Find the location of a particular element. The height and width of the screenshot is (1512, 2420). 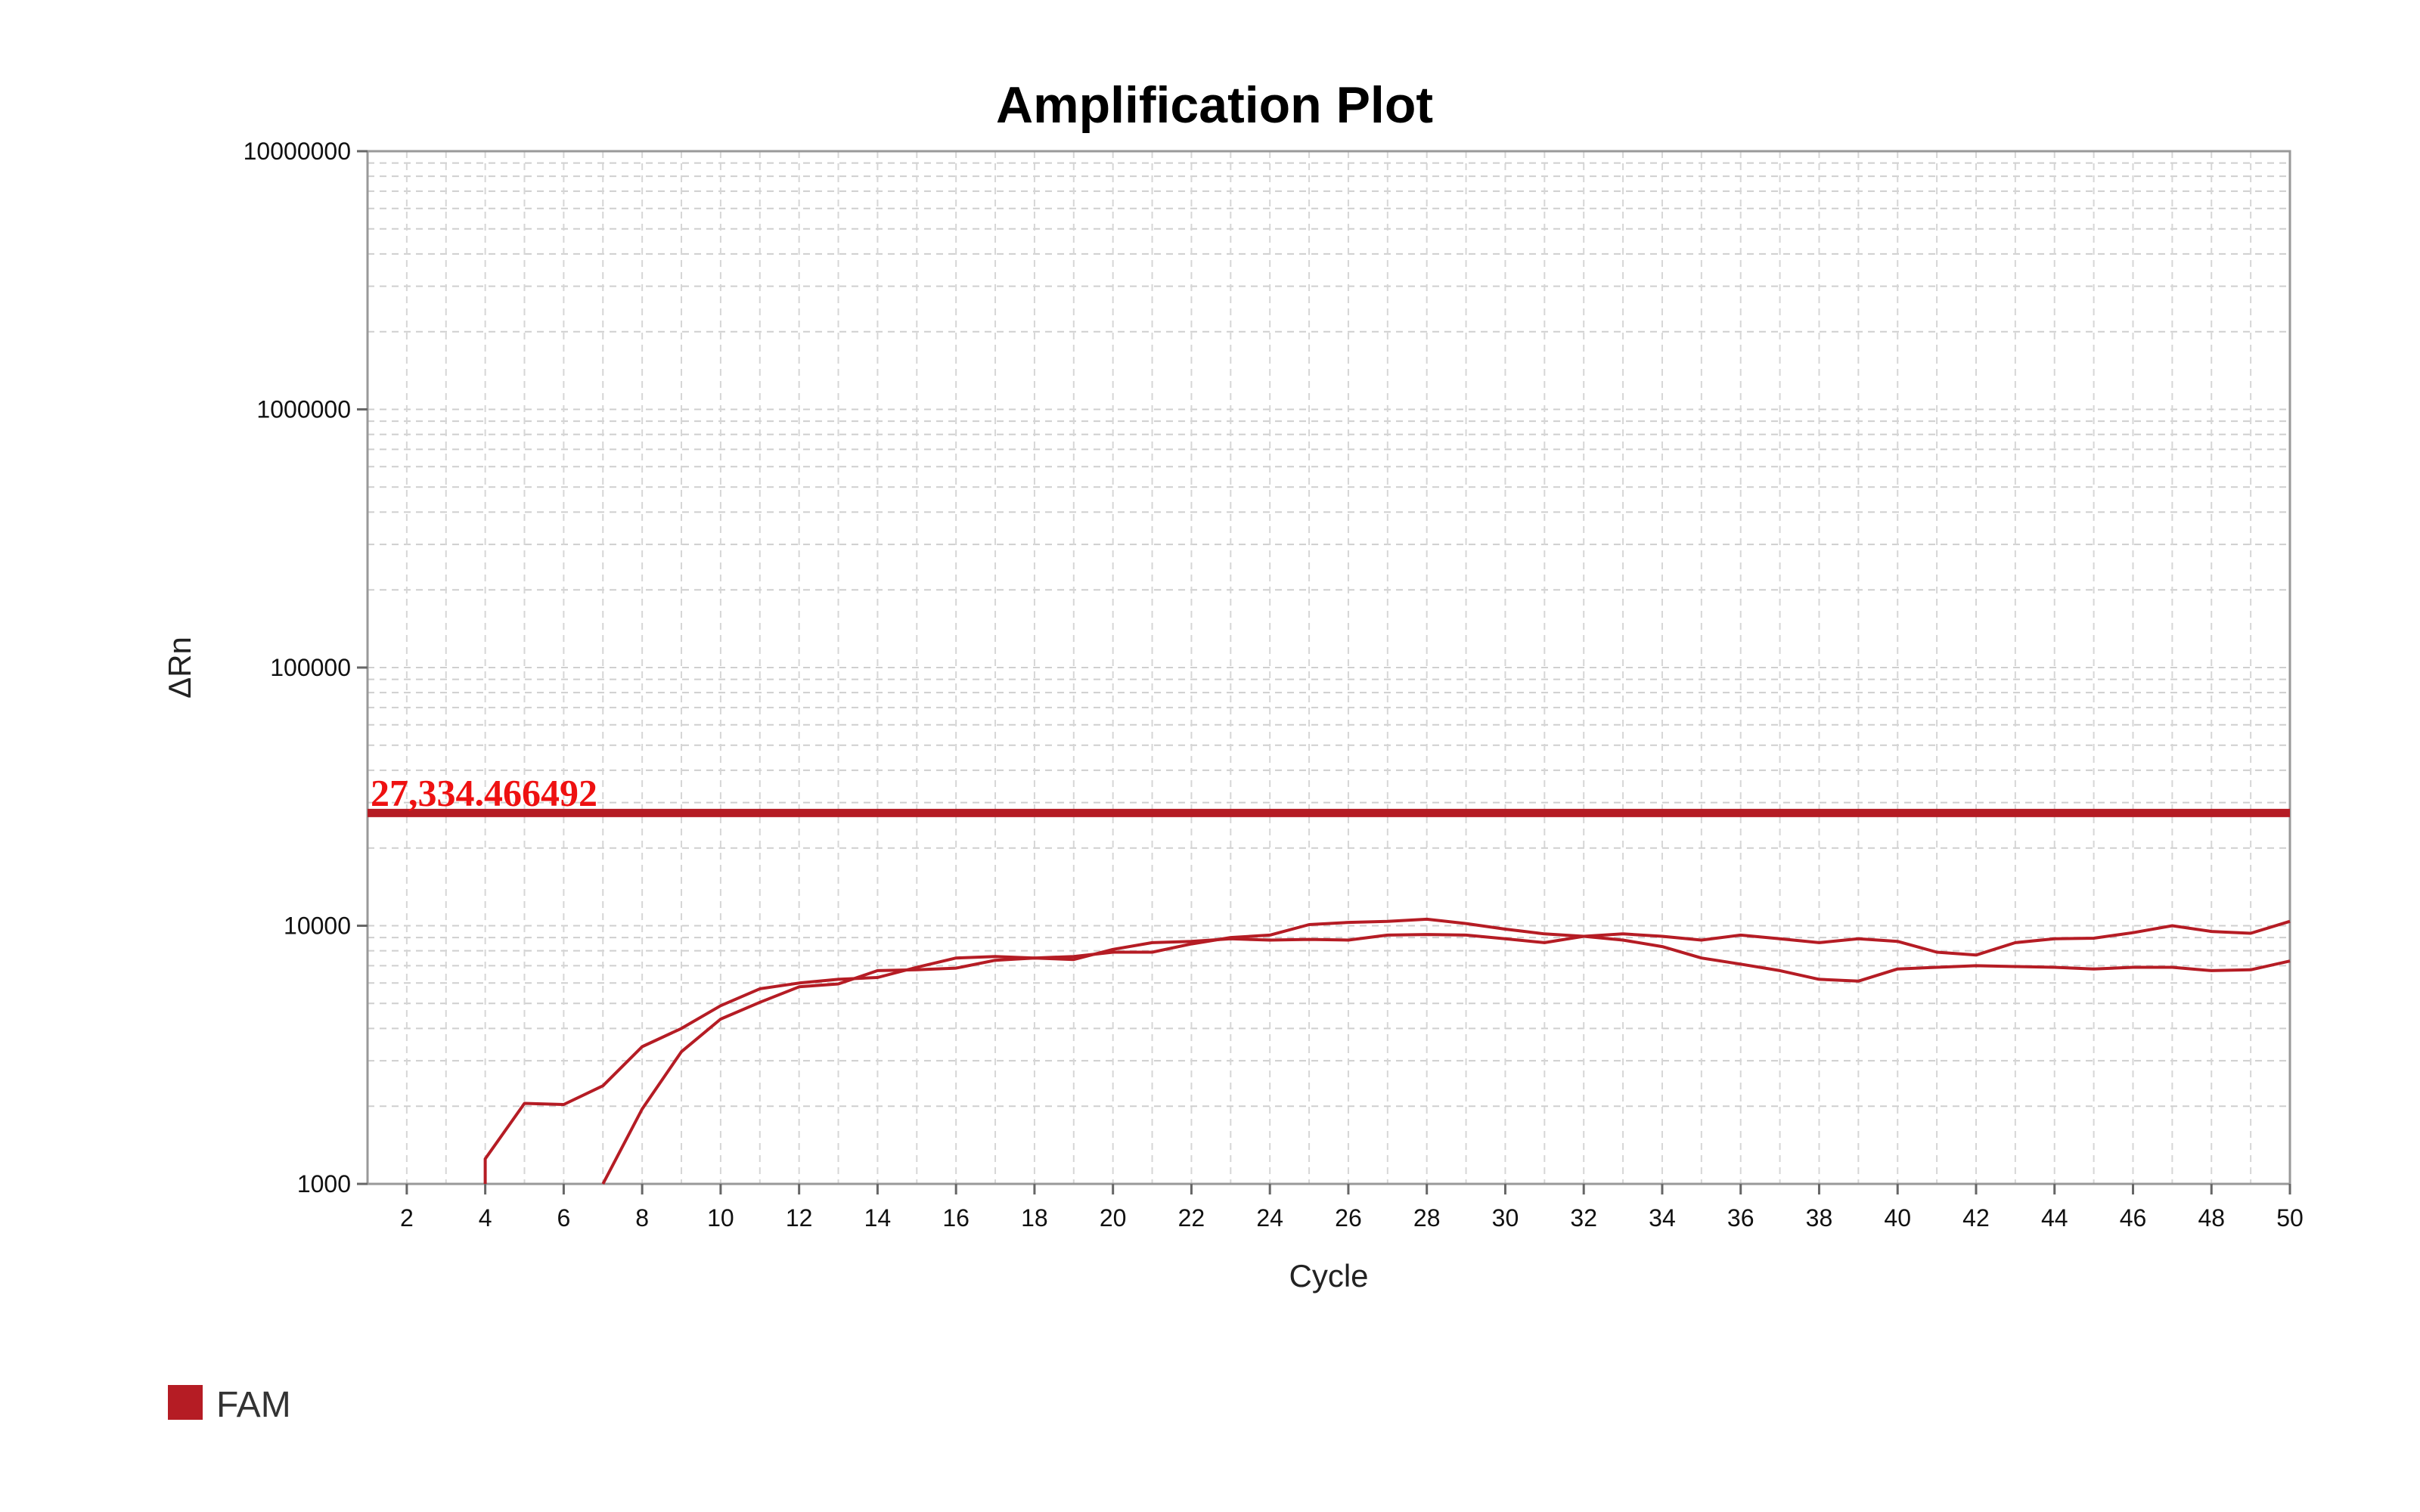

x-tick-label: 50 is located at coordinates (2290, 1218).